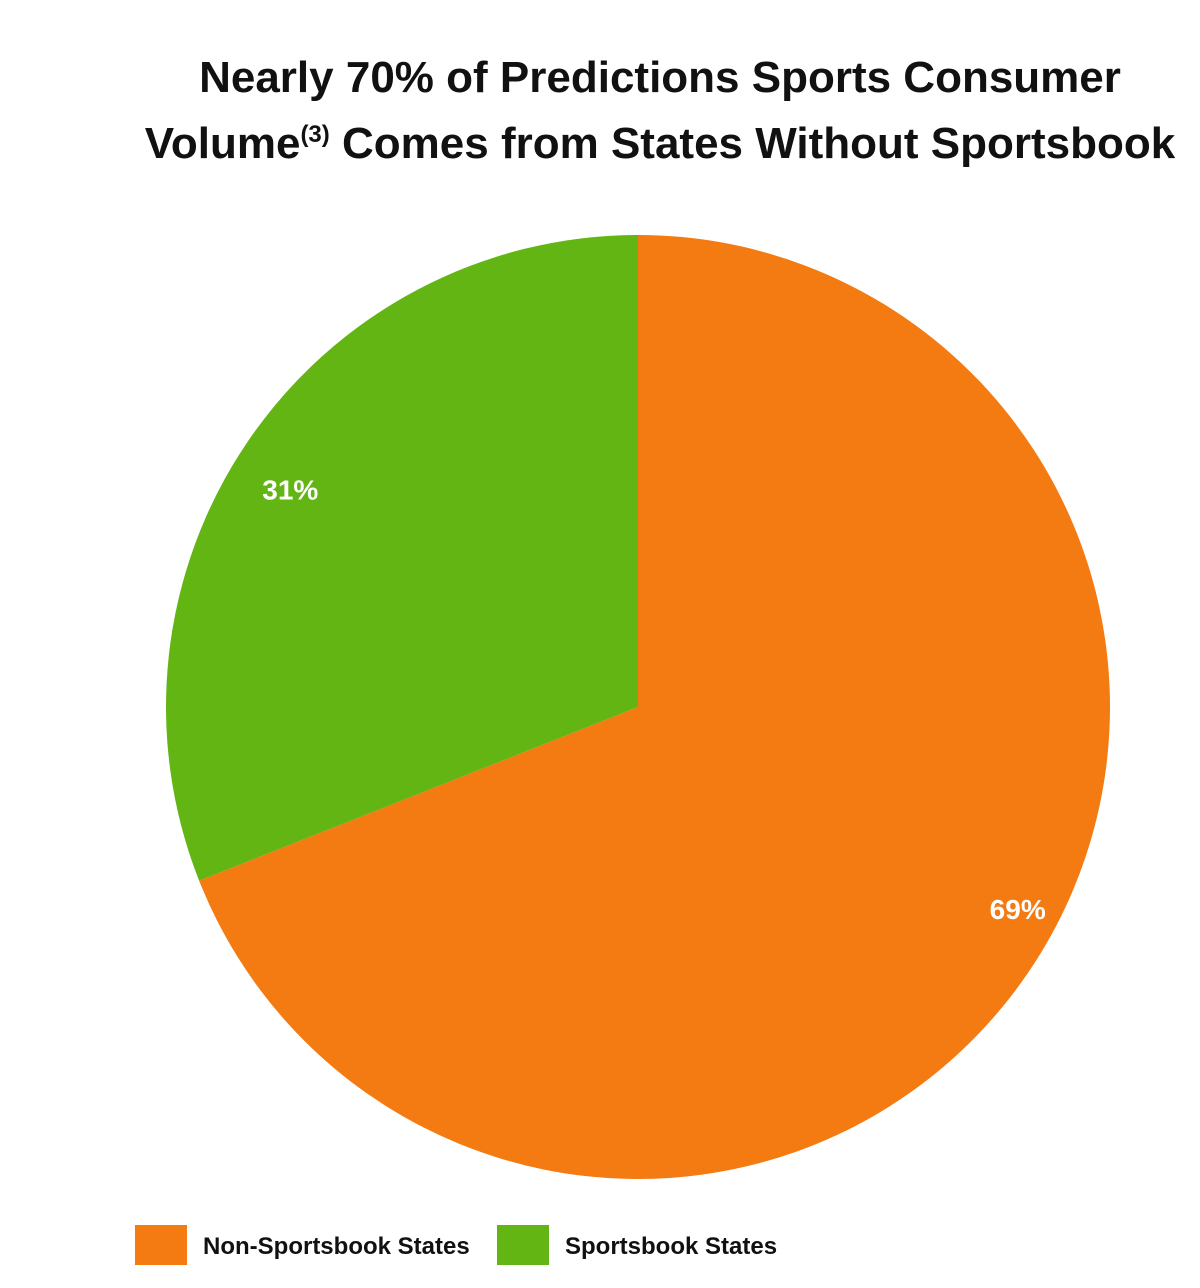 The image size is (1200, 1288). Describe the element at coordinates (223, 143) in the screenshot. I see `chart-title-line-2-start: Volume` at that location.